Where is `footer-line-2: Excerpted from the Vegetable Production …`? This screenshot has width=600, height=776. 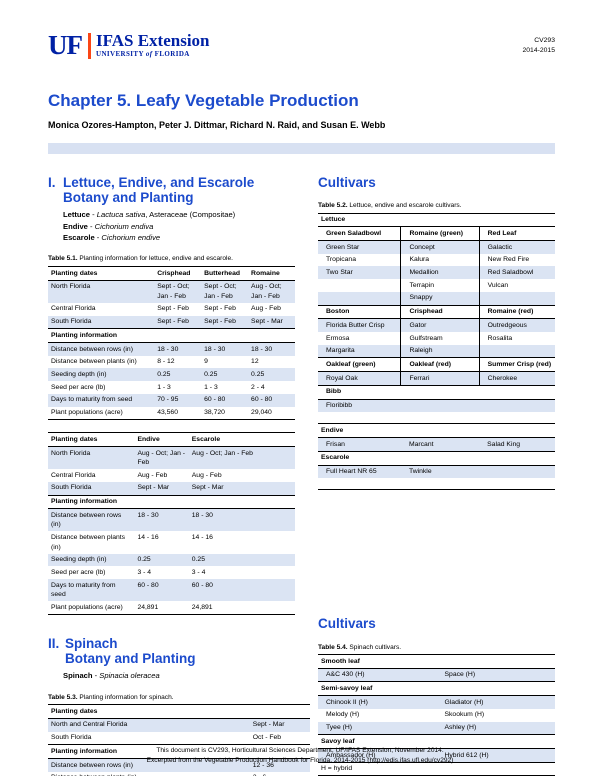
footer-line-2: Excerpted from the Vegetable Production … is located at coordinates (300, 761).